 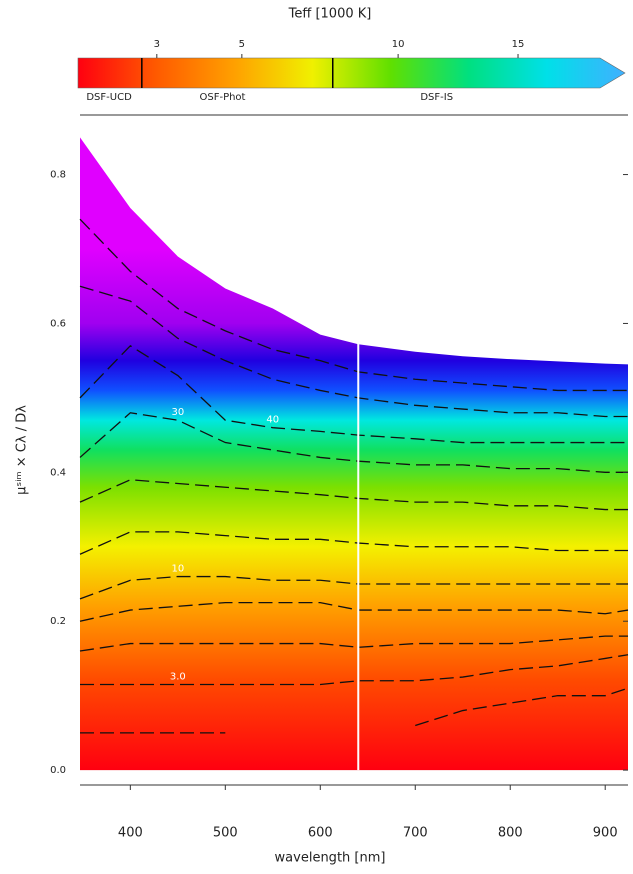 I want to click on colorbar-tick-label: 3, so click(x=157, y=44).